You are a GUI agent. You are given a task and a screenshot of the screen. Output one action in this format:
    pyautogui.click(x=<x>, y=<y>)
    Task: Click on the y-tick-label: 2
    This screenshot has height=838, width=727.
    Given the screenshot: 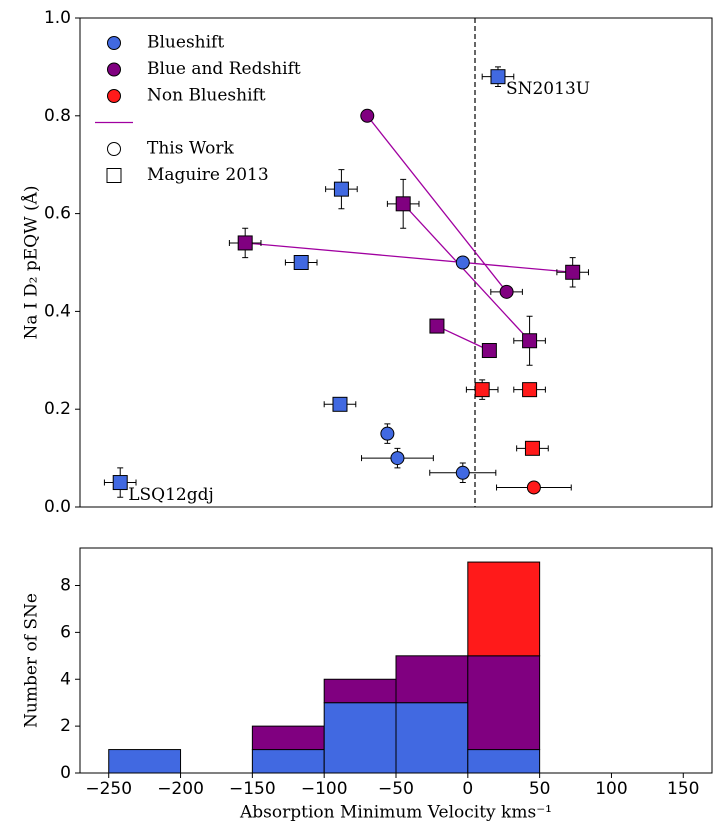 What is the action you would take?
    pyautogui.click(x=65, y=726)
    